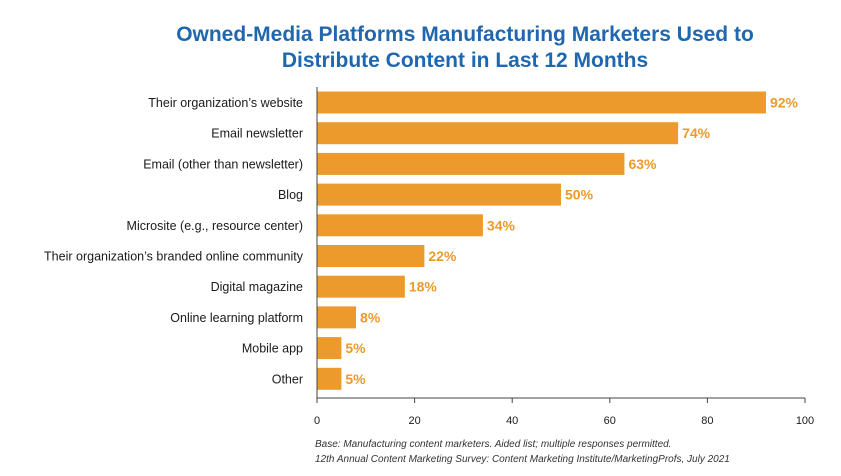 The image size is (841, 476). I want to click on value-label: 22%, so click(442, 256).